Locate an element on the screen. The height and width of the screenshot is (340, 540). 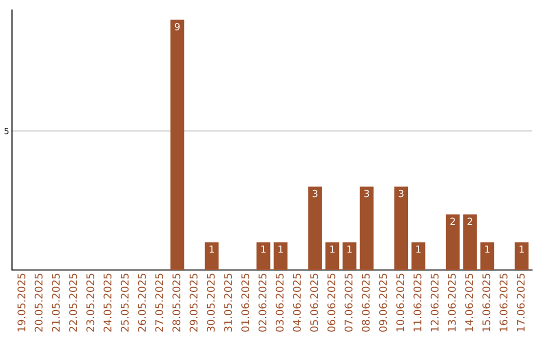
x-tick-label: 30.05.2025 is located at coordinates (210, 303).